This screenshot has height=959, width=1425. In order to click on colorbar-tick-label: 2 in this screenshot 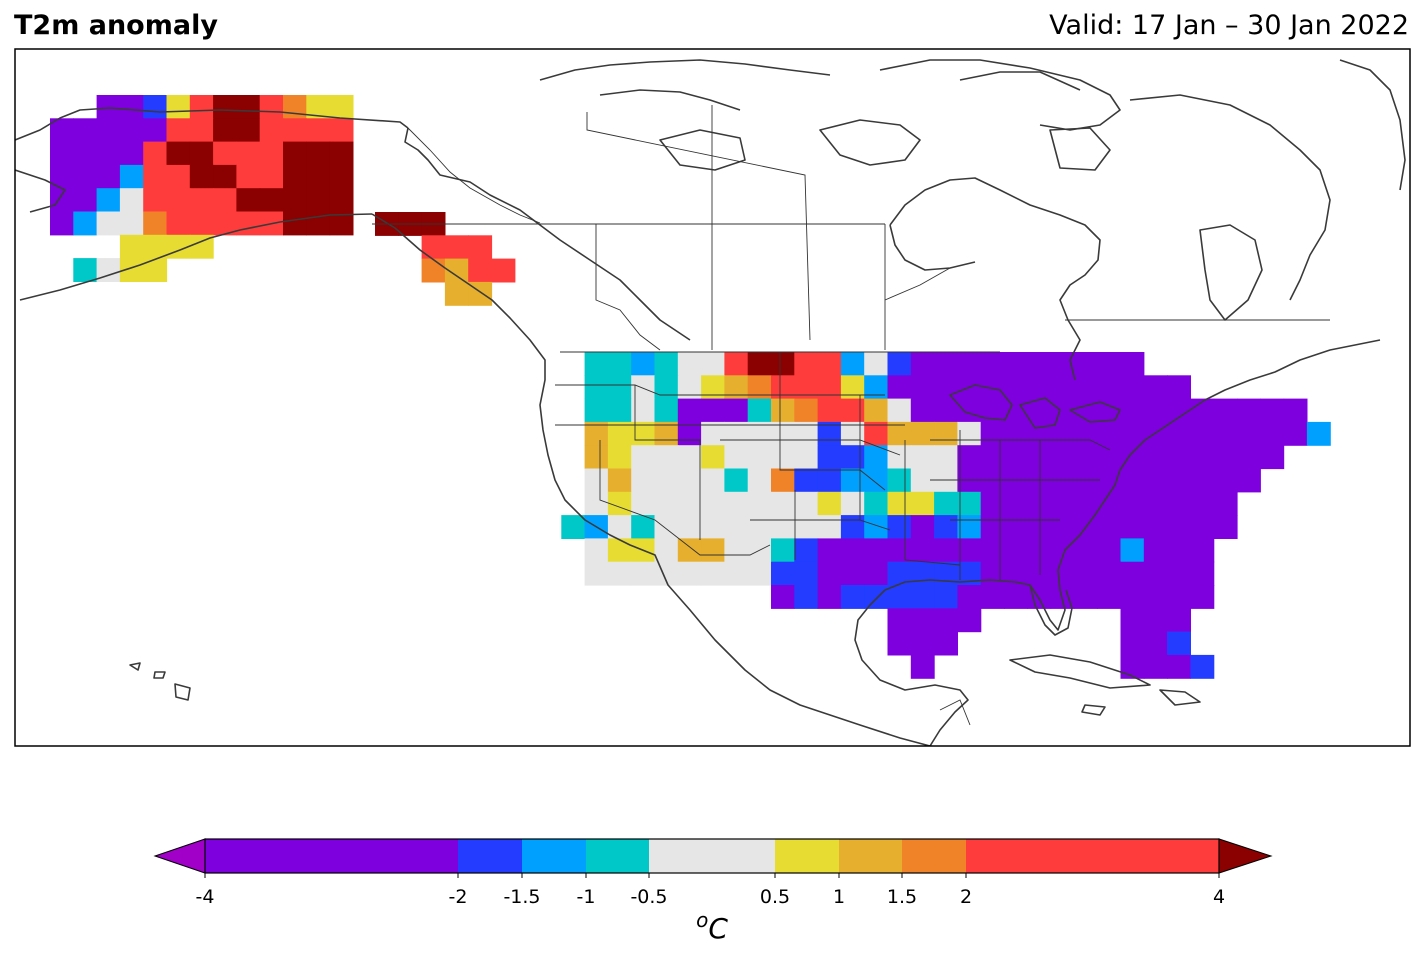, I will do `click(966, 897)`.